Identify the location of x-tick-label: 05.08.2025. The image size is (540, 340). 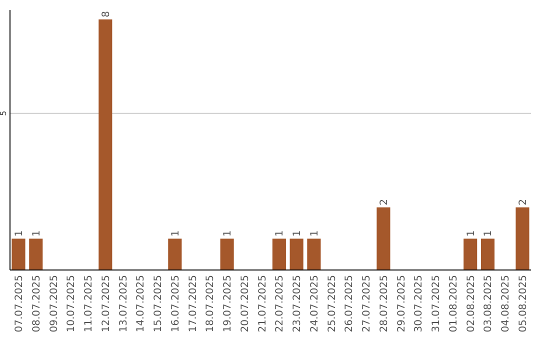
(523, 303).